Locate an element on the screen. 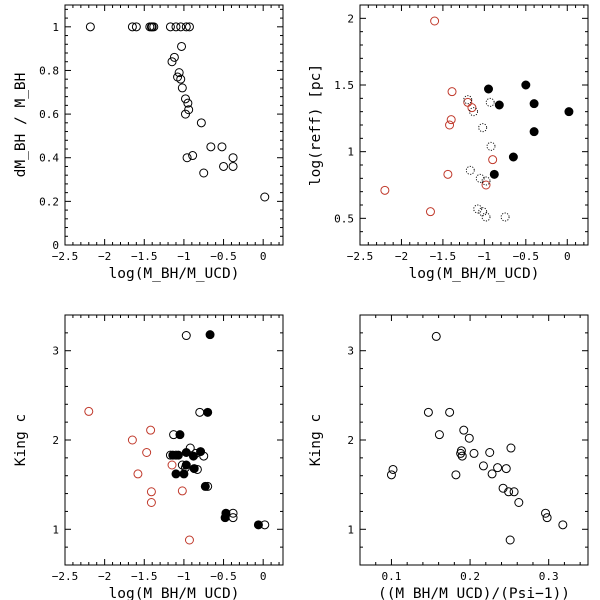 Image resolution: width=600 pixels, height=600 pixels. x-tick-label: −1.5 is located at coordinates (144, 256).